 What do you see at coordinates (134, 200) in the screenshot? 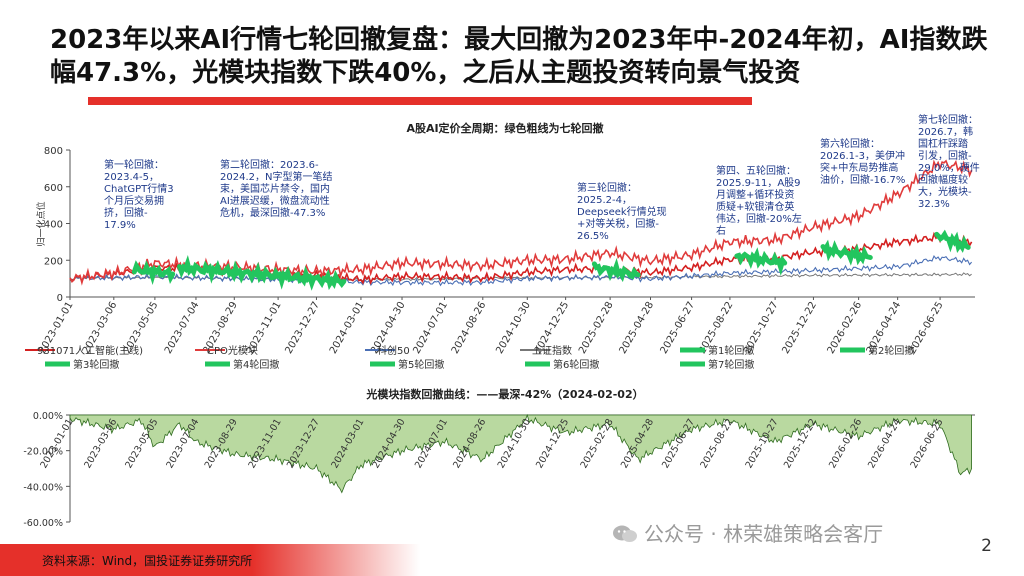
I see `callout-line: 个月后交易拥` at bounding box center [134, 200].